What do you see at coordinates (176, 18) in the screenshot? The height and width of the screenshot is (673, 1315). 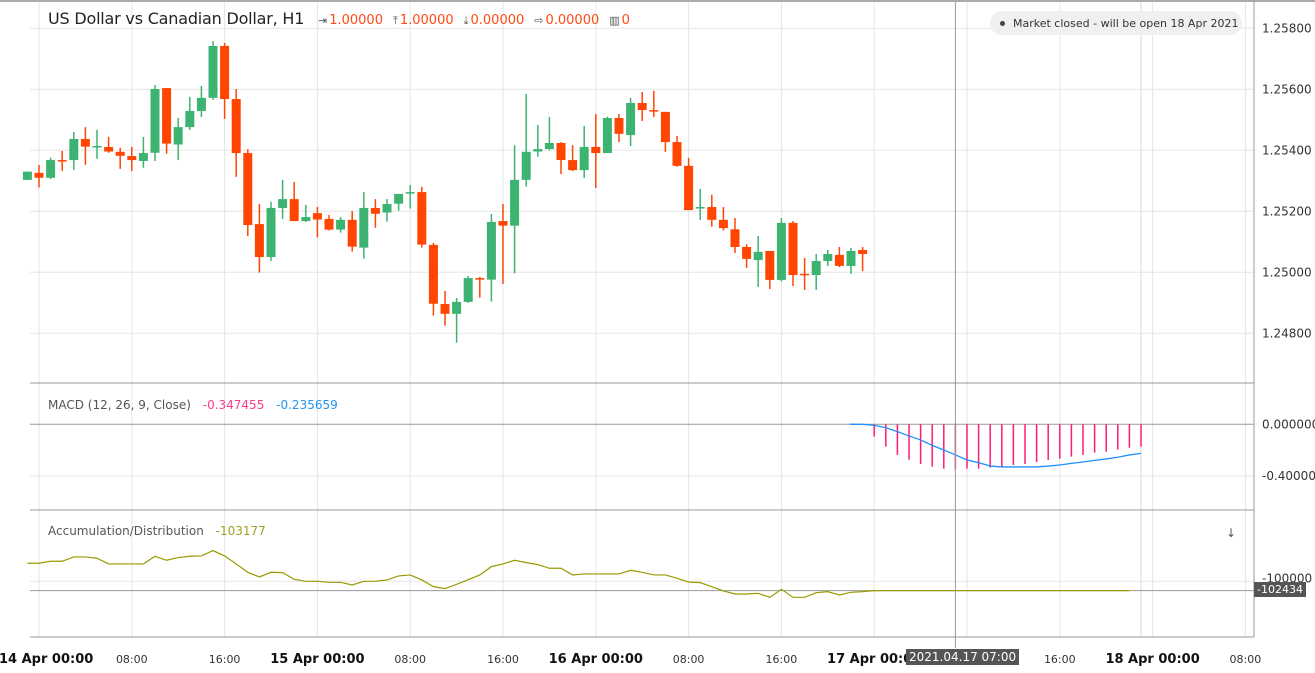 I see `chart-title: US Dollar vs Canadian Dollar, H1` at bounding box center [176, 18].